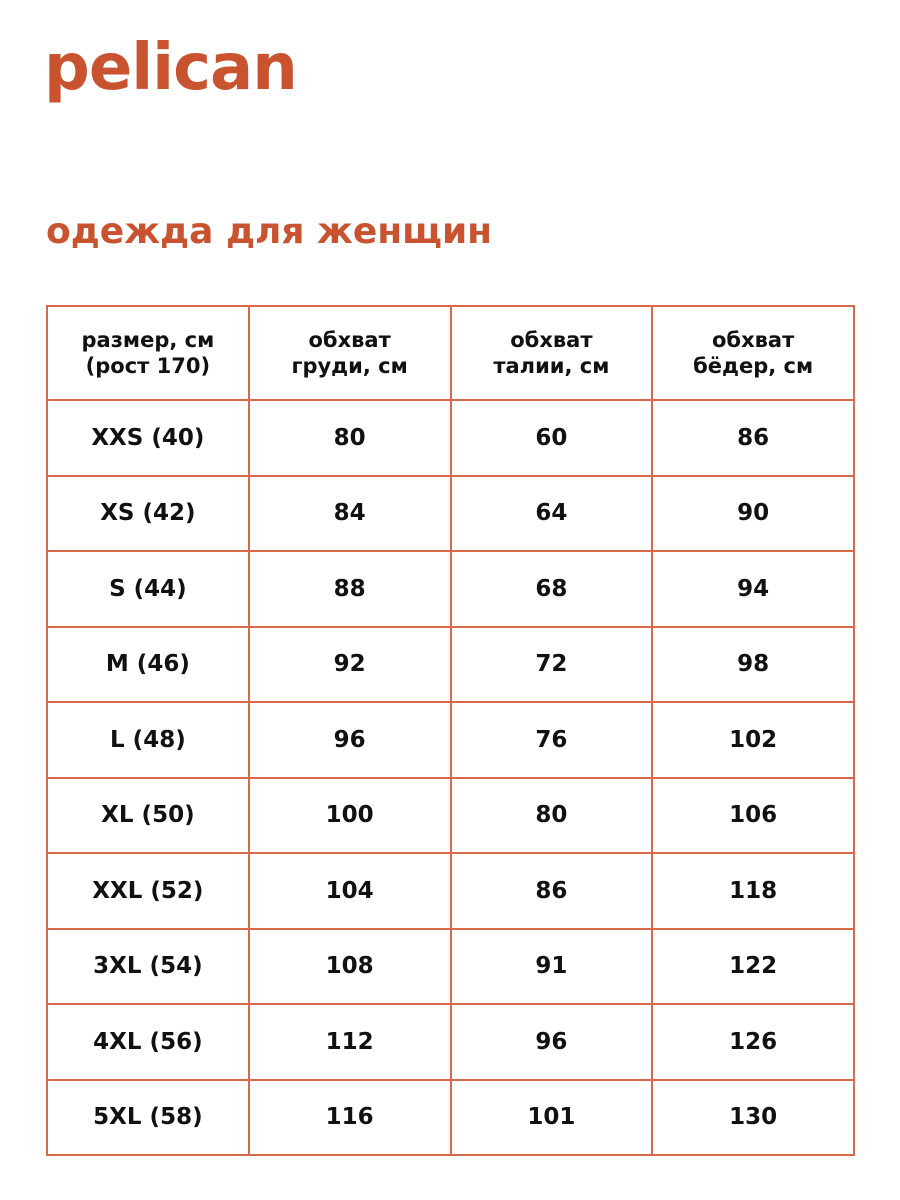 This screenshot has height=1200, width=900. I want to click on header-size: размер, см (рост 170), so click(148, 353).